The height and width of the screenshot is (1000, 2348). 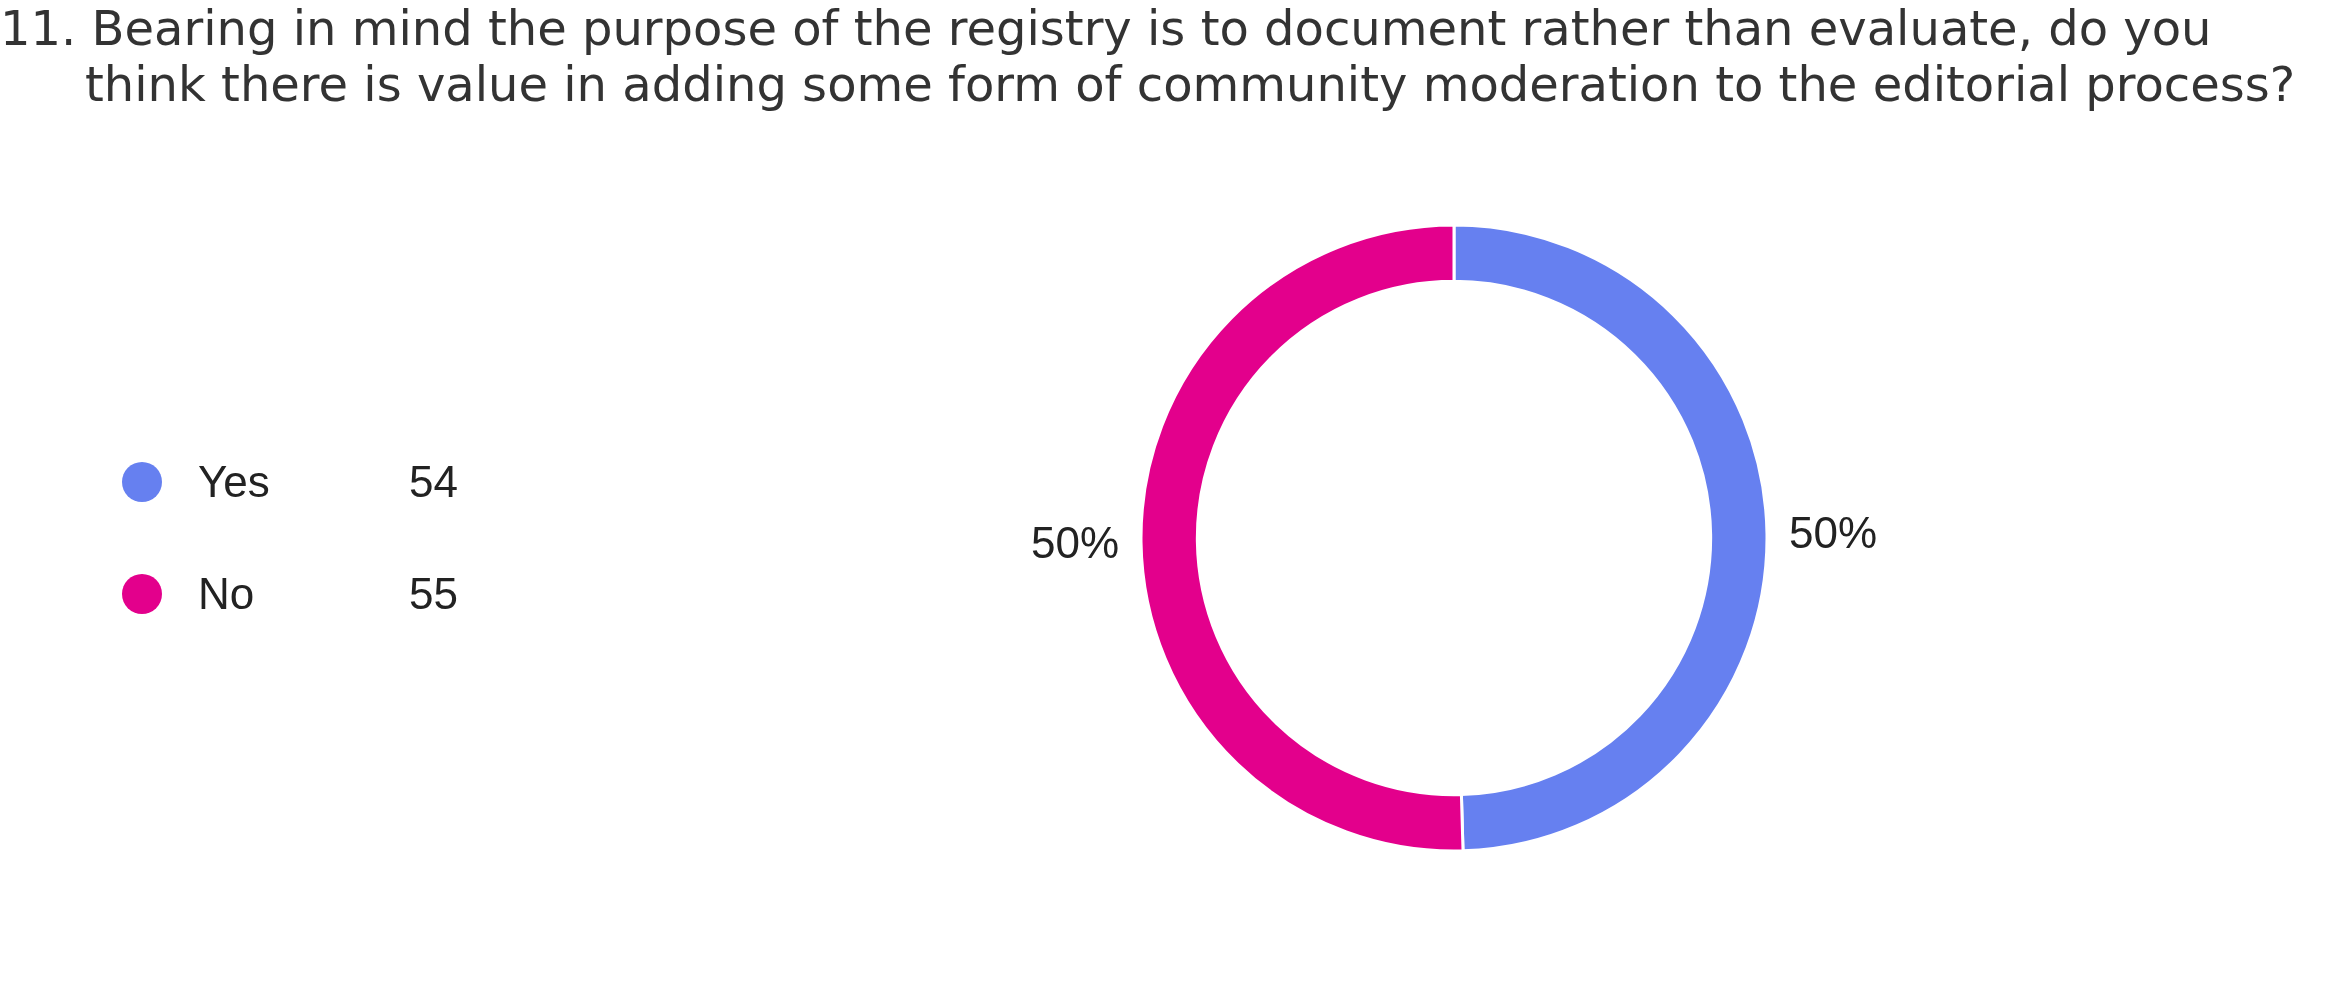 I want to click on data-label: 55, so click(x=433, y=594).